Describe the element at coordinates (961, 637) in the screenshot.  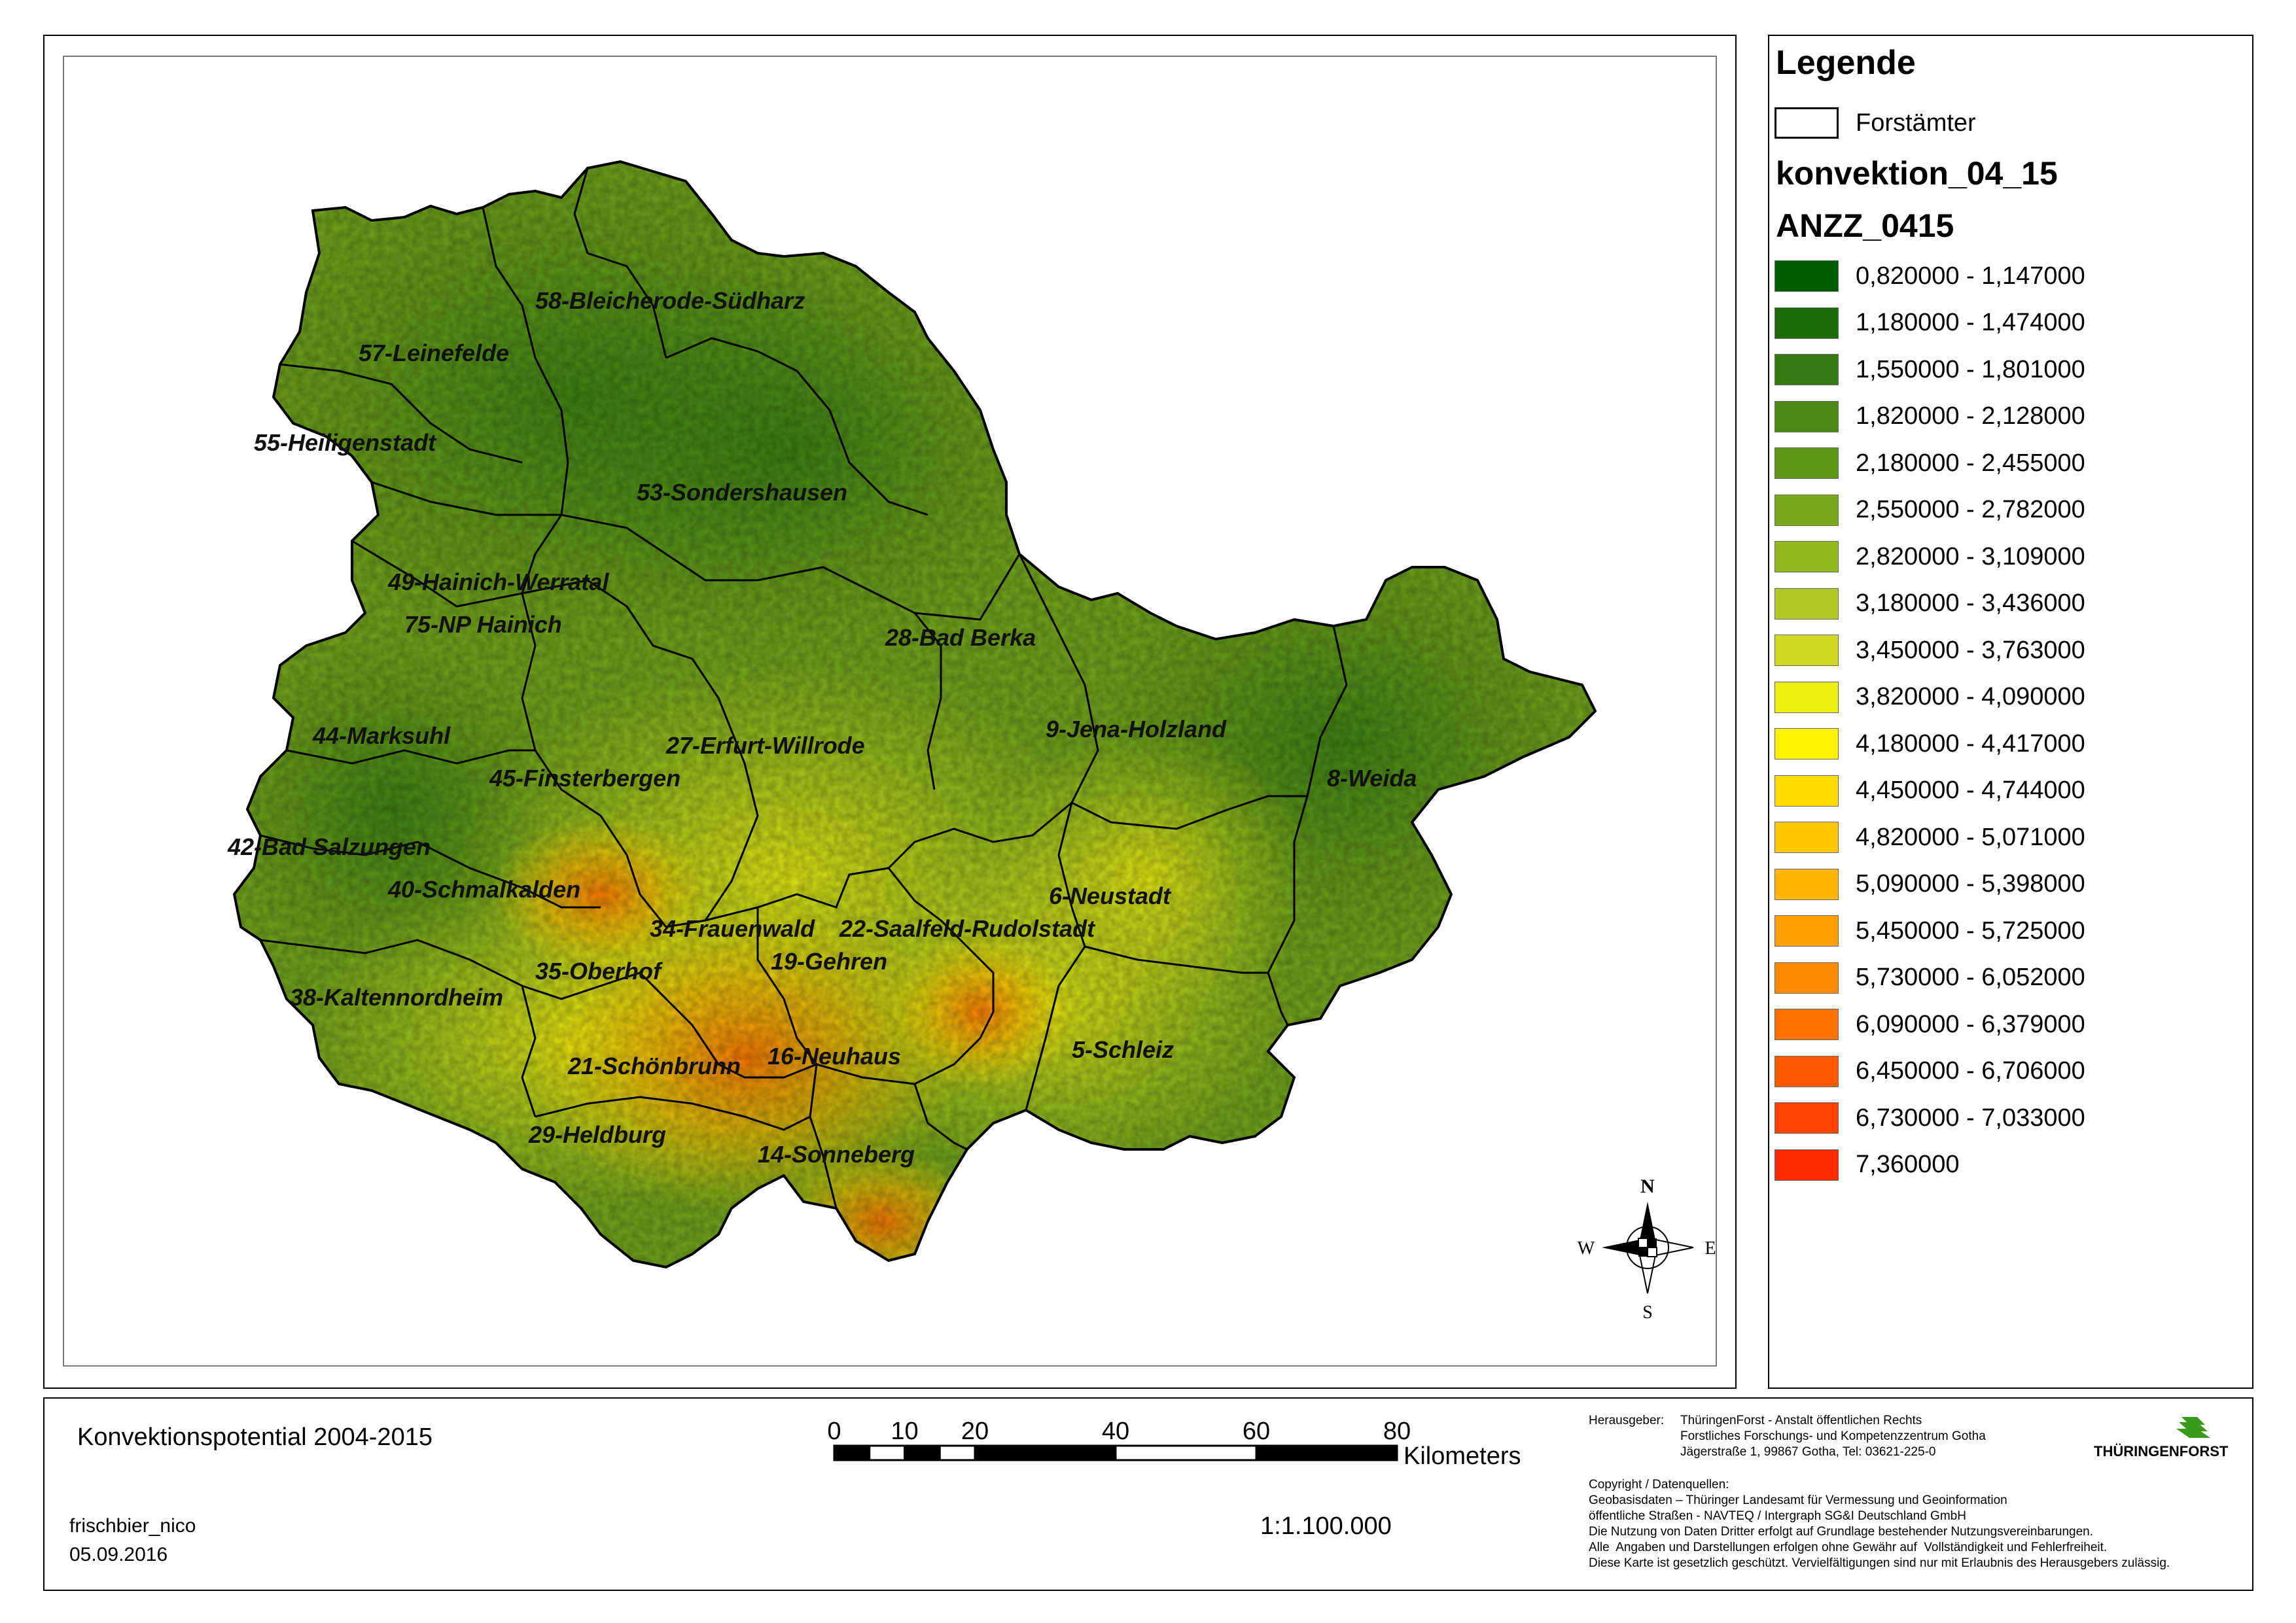
I see `district-label: 28-Bad Berka` at that location.